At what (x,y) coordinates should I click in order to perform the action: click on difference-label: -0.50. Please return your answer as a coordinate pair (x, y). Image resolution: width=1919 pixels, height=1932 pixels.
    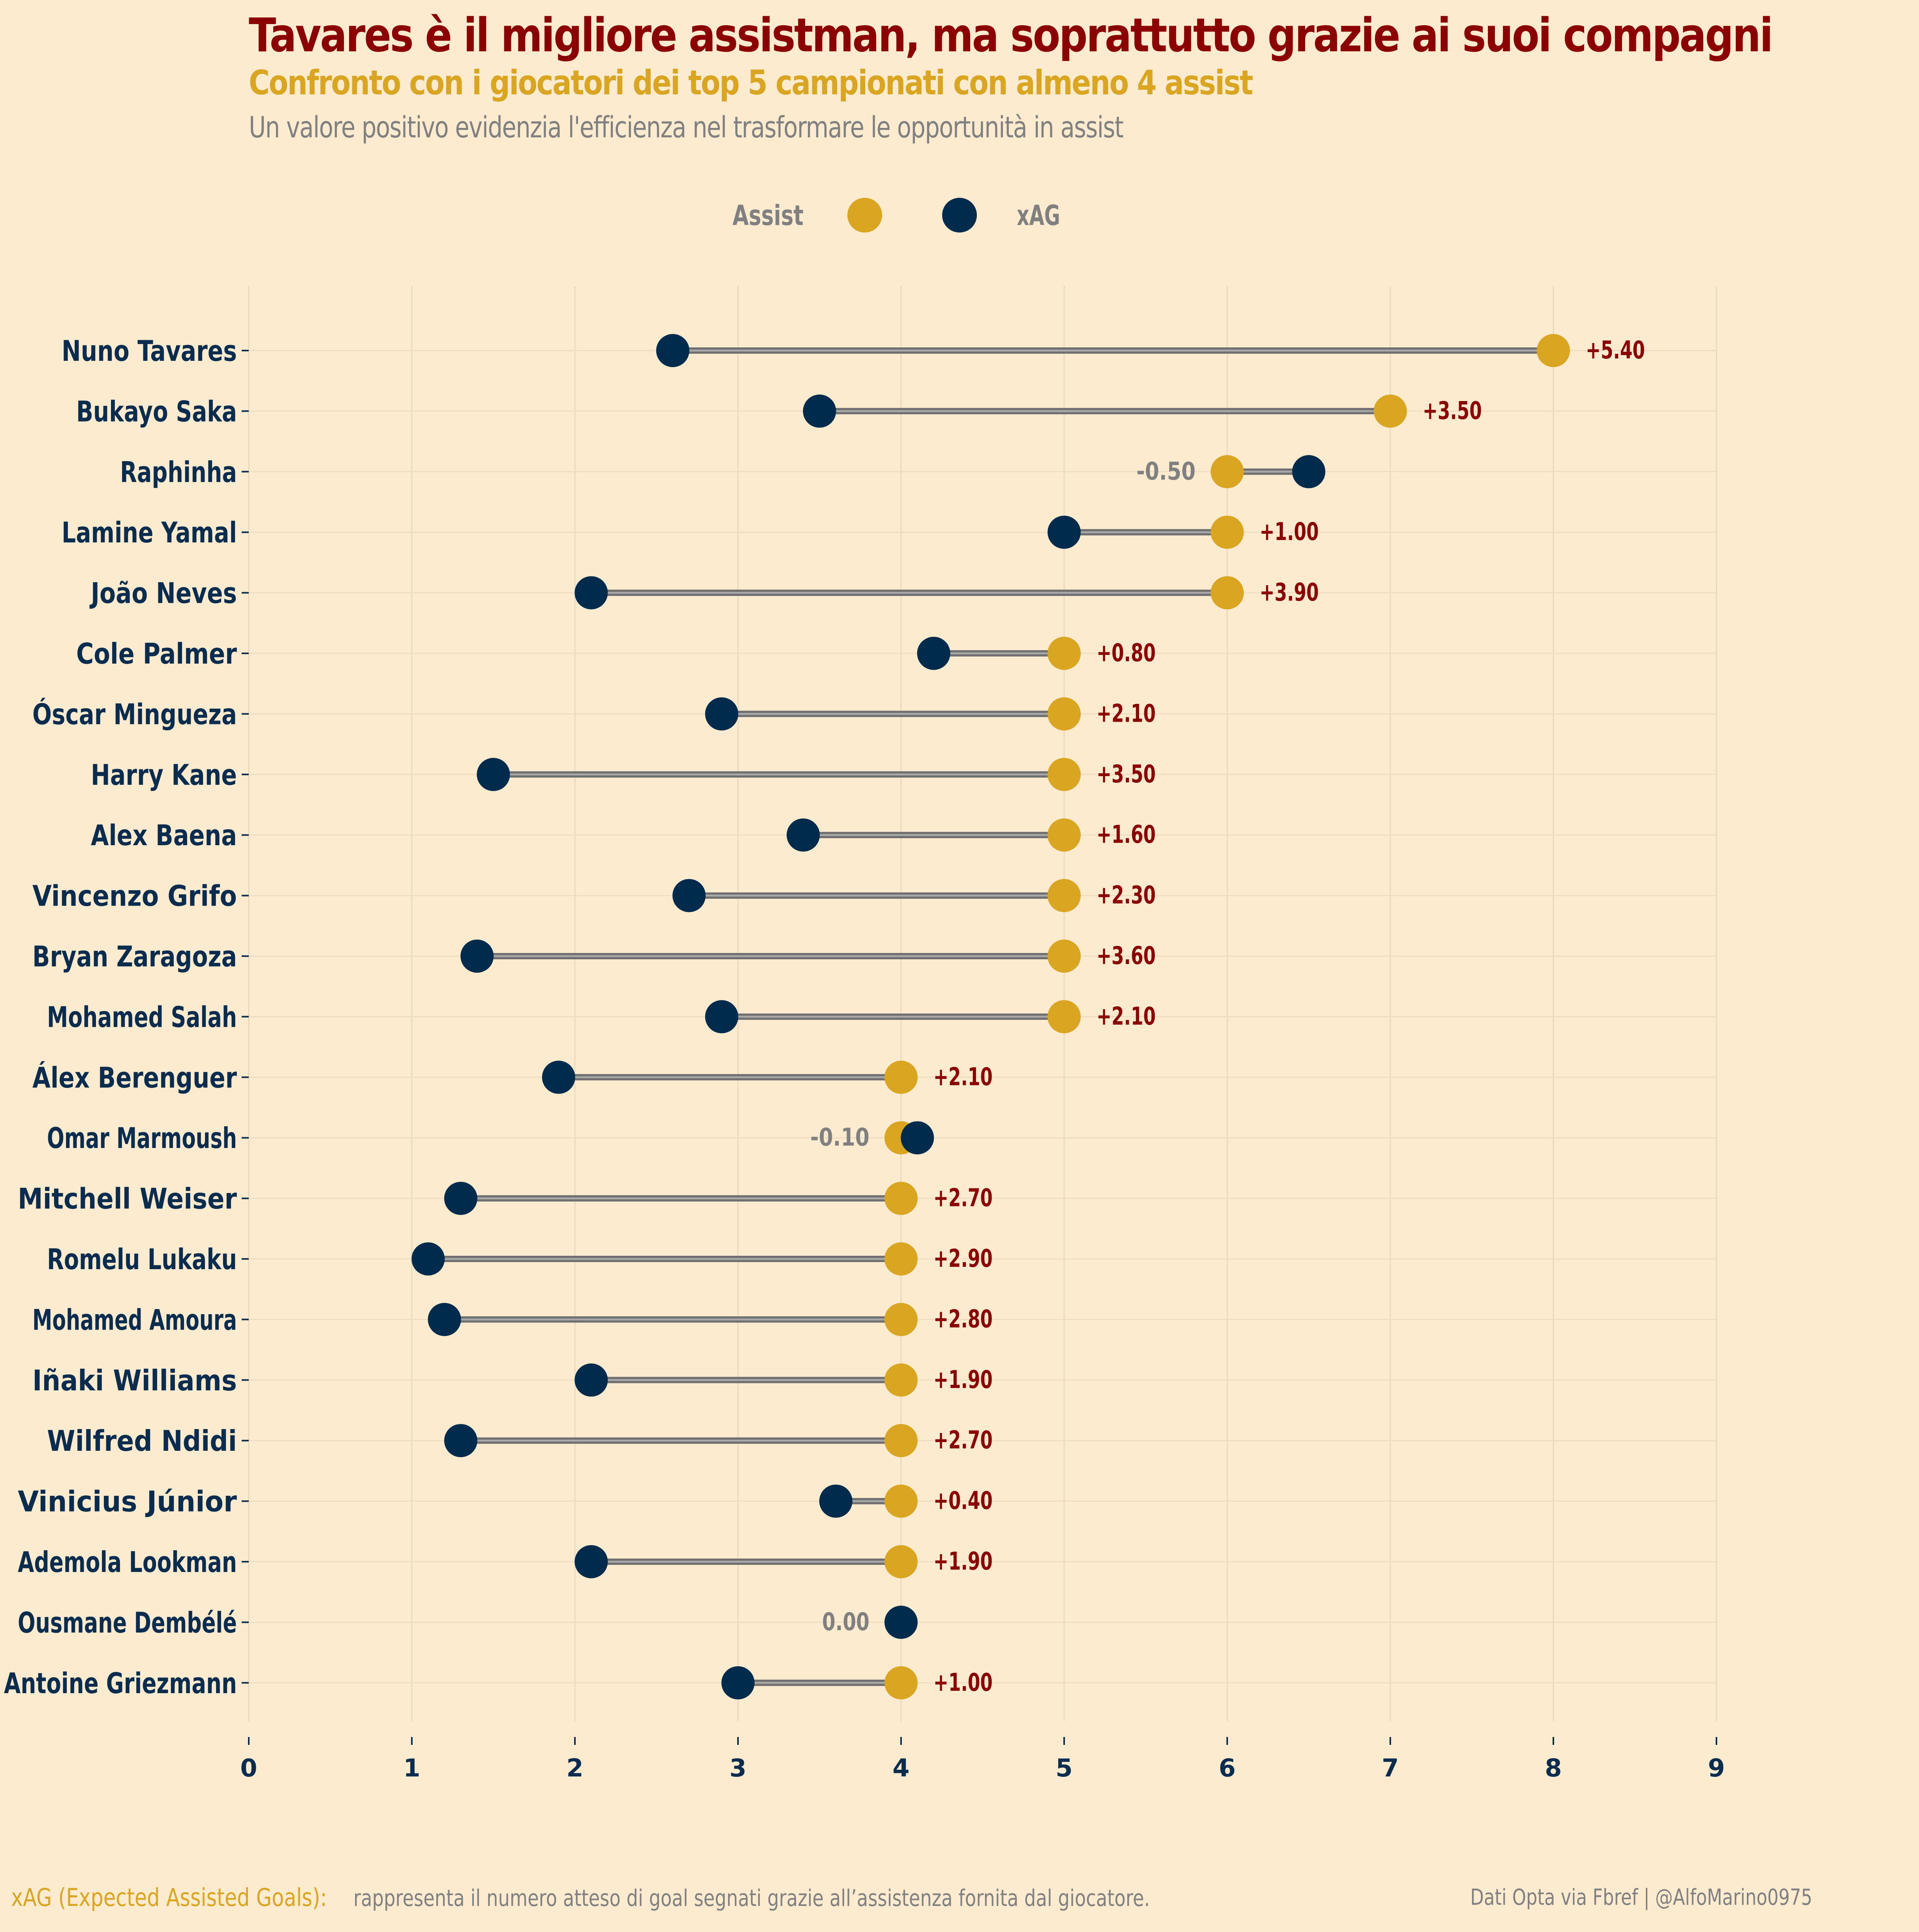
    Looking at the image, I should click on (1166, 472).